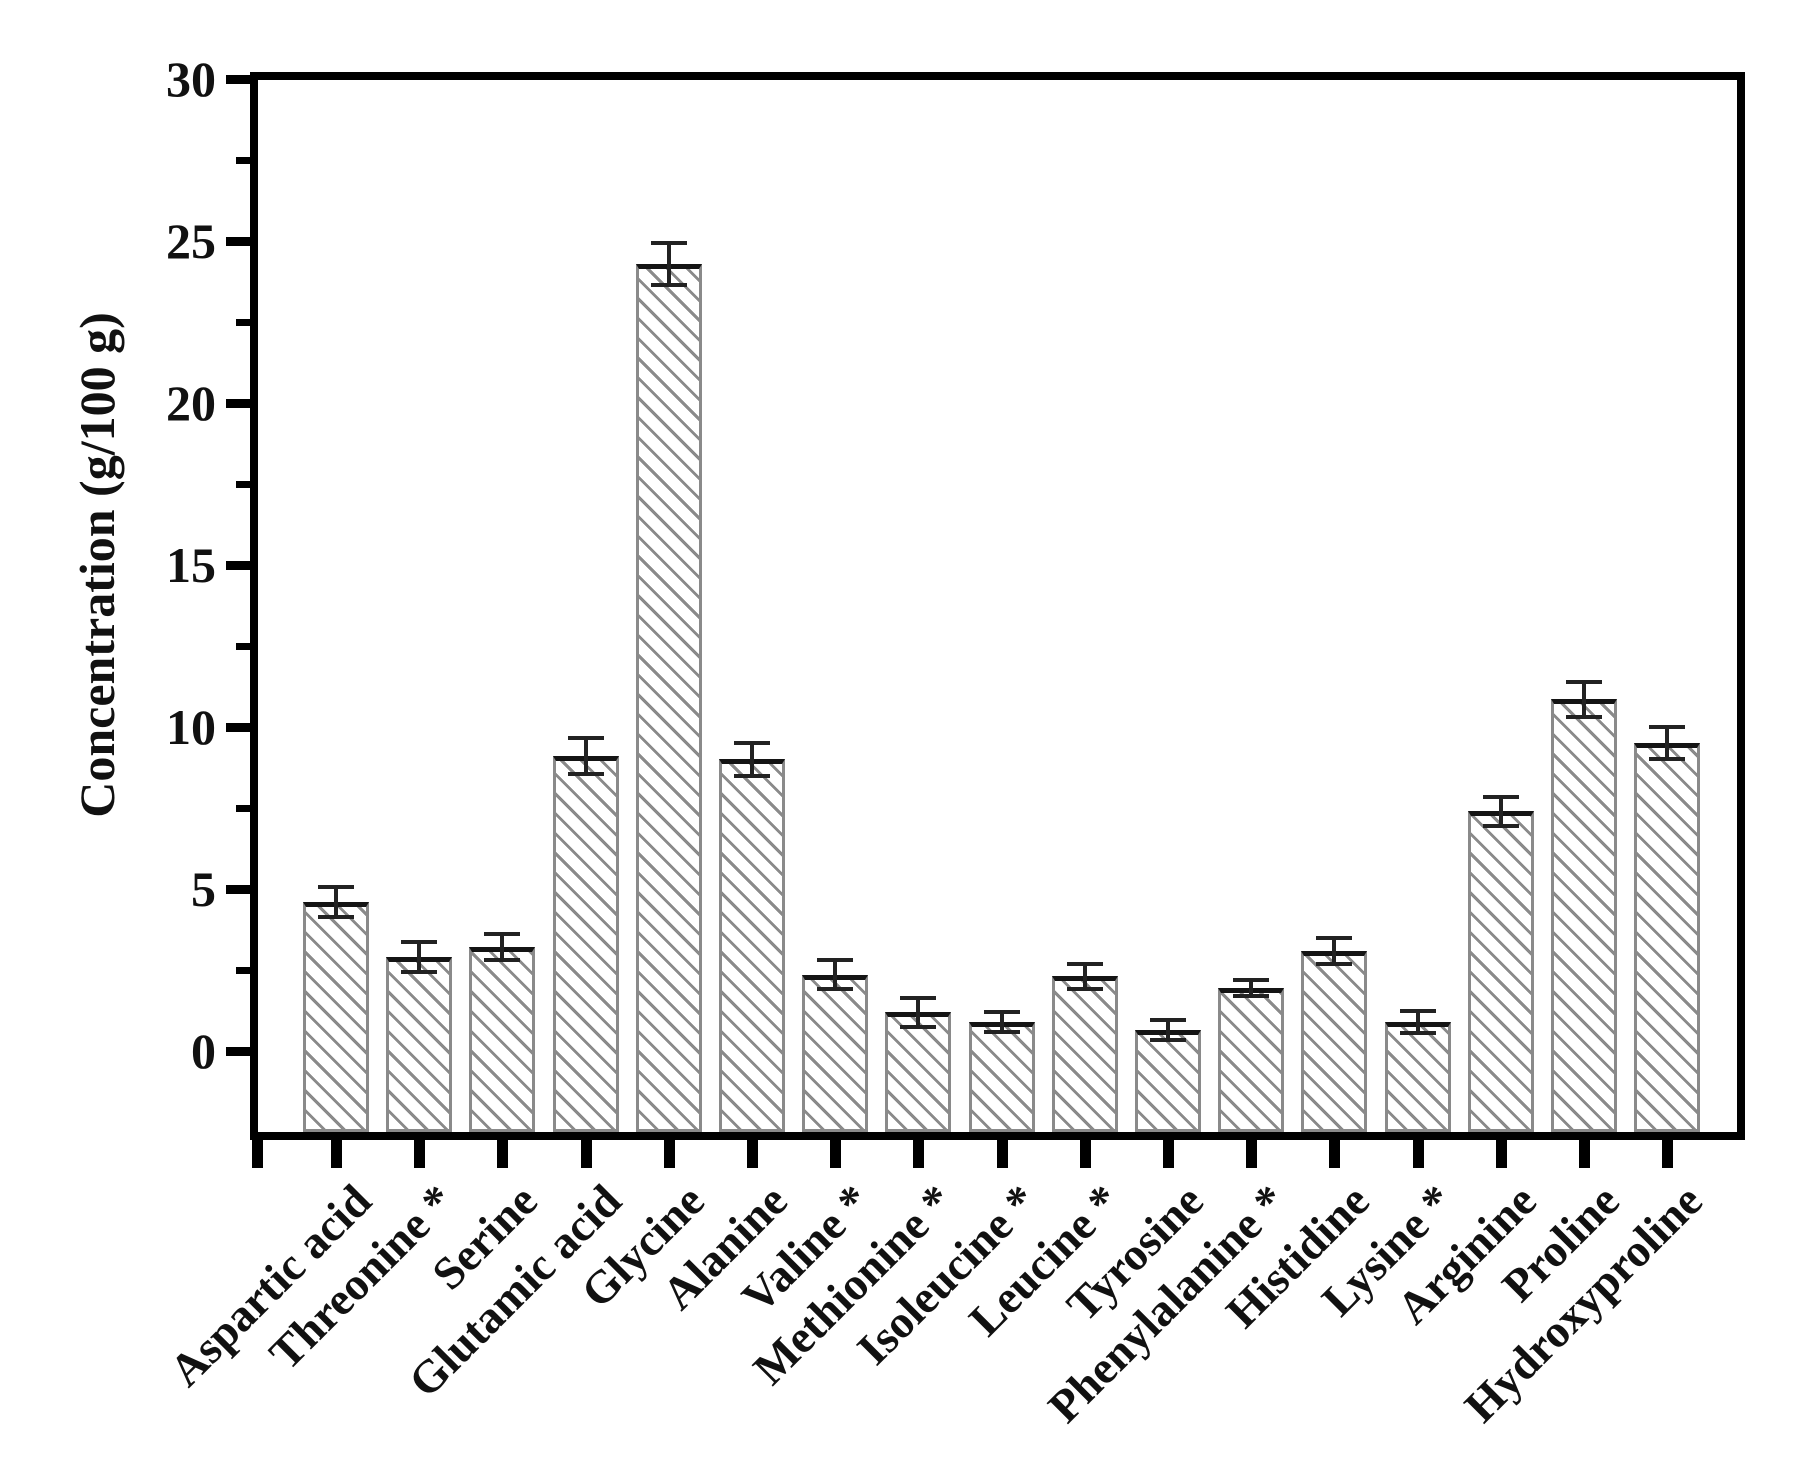 The height and width of the screenshot is (1462, 1807). Describe the element at coordinates (668, 697) in the screenshot. I see `bar-glycine` at that location.